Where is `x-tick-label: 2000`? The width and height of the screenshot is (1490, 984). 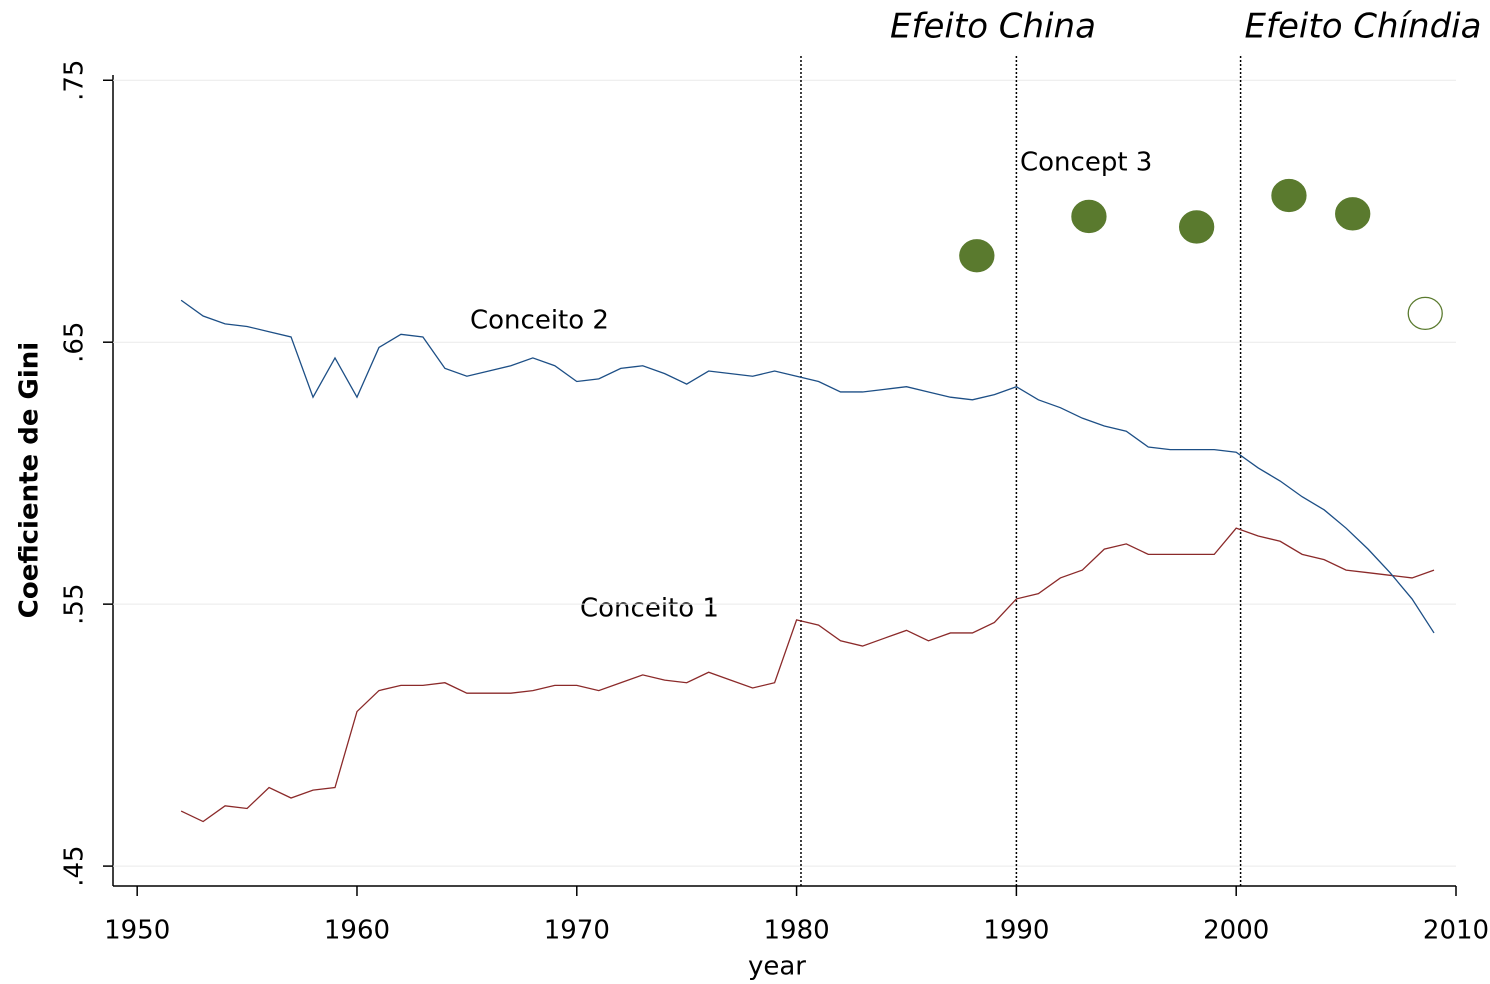
x-tick-label: 2000 is located at coordinates (1236, 931).